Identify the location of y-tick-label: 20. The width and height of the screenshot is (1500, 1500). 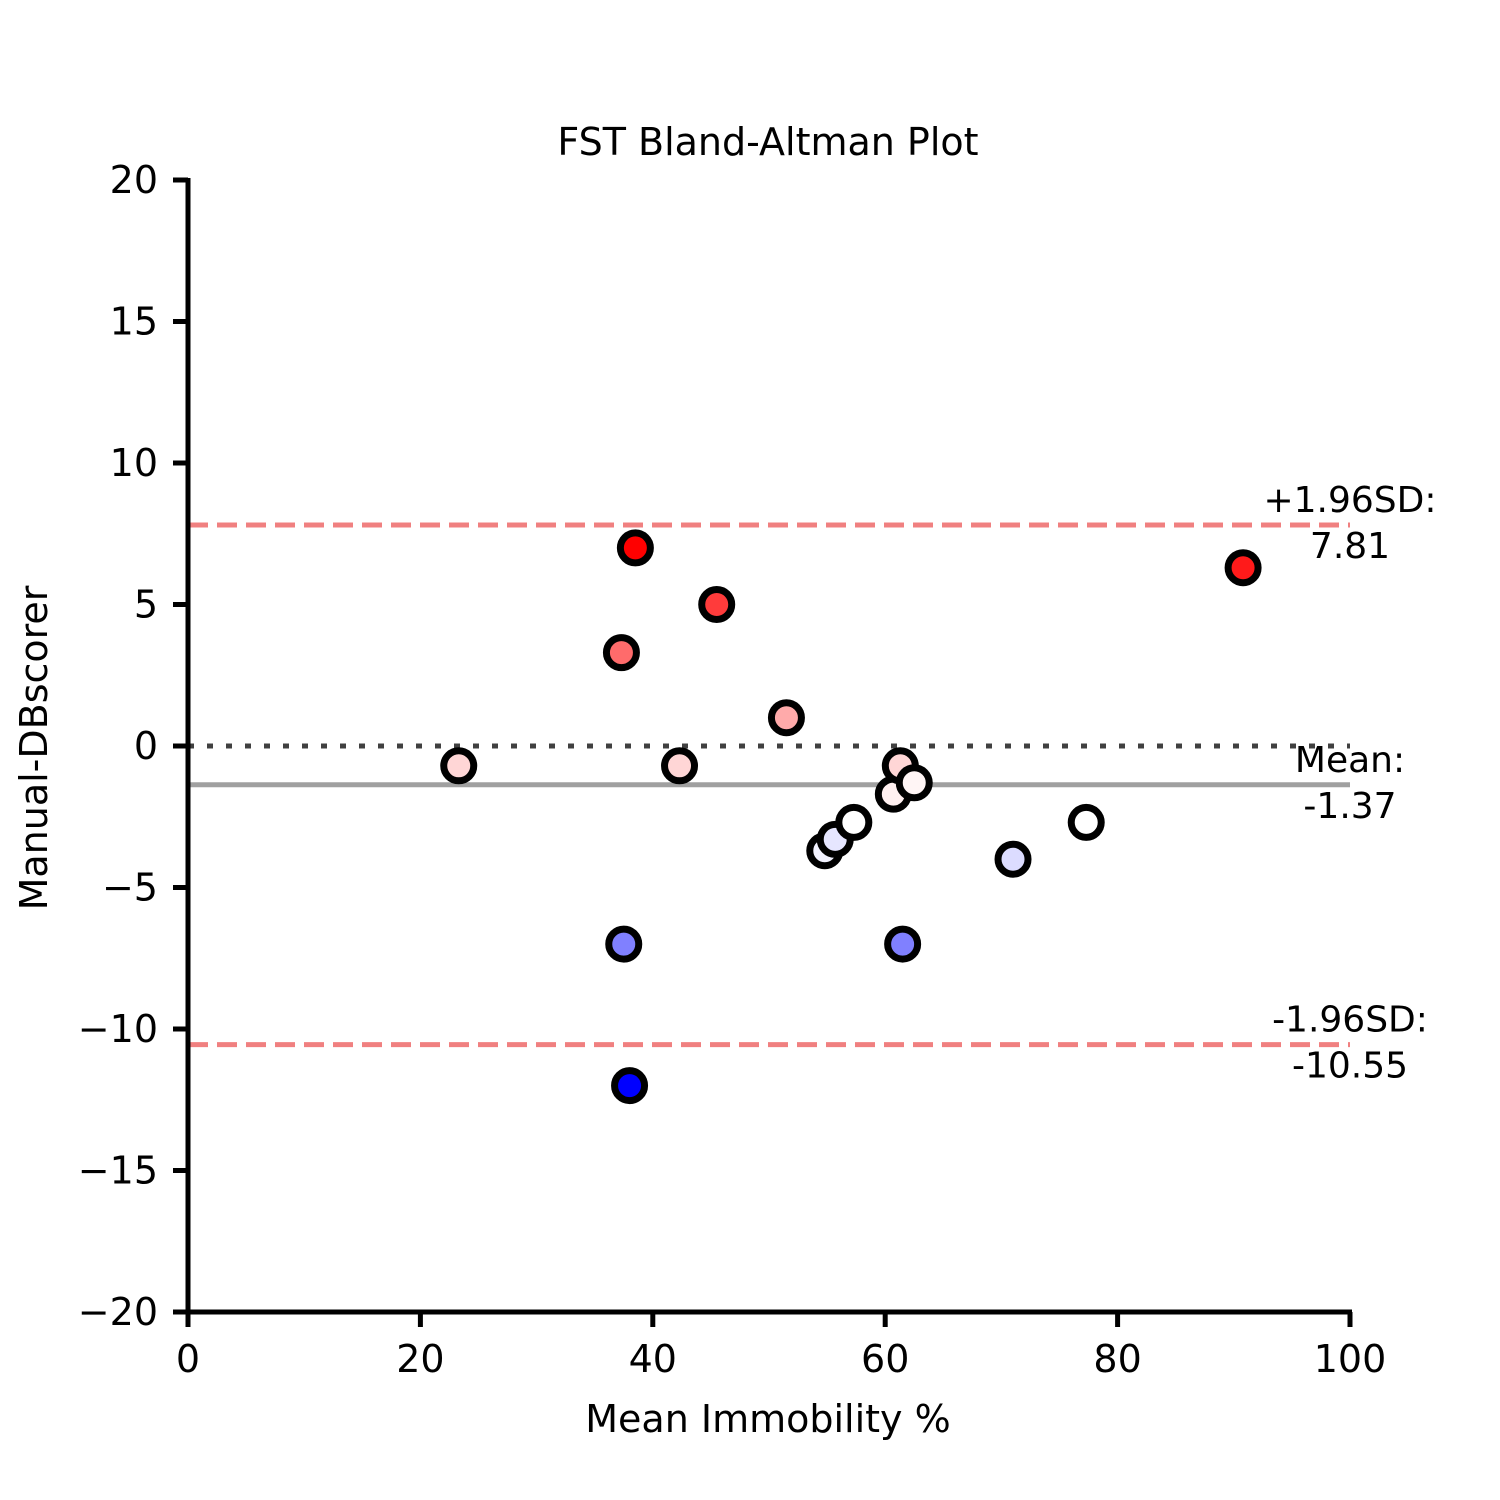
(134, 180).